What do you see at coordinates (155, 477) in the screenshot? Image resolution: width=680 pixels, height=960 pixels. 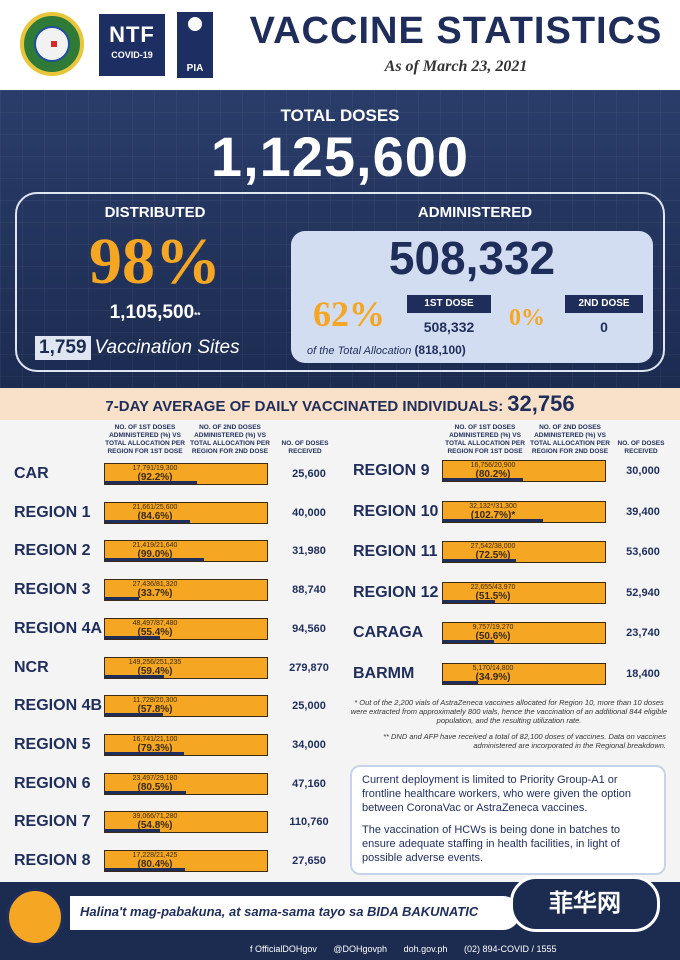 I see `dose-percent: (92.2%)` at bounding box center [155, 477].